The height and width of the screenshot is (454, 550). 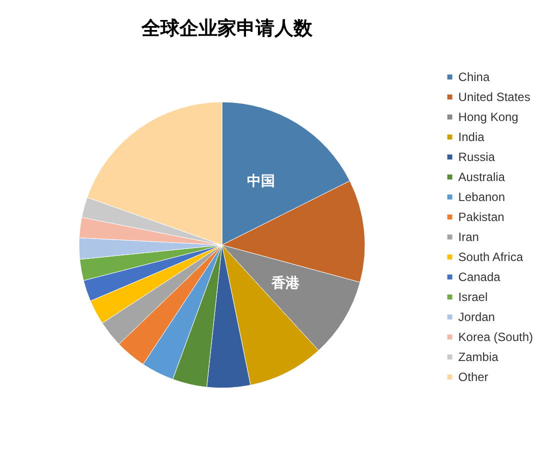 I want to click on legend-label: China, so click(x=474, y=77).